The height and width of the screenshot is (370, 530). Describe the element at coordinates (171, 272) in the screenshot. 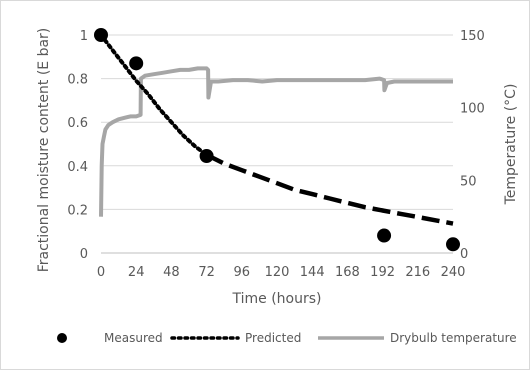

I see `x-tick-label: 48` at that location.